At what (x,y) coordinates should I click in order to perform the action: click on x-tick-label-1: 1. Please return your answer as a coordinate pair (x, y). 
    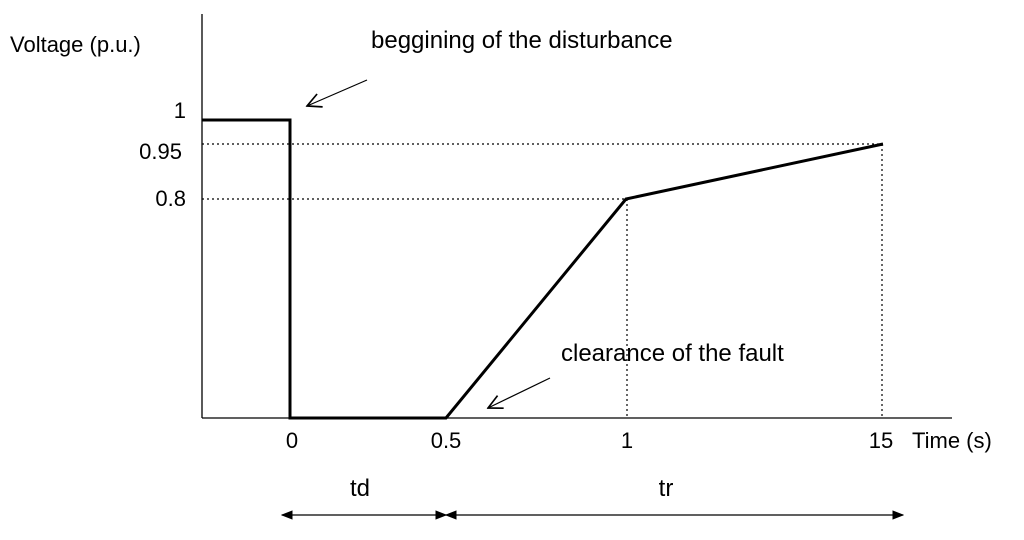
    Looking at the image, I should click on (627, 440).